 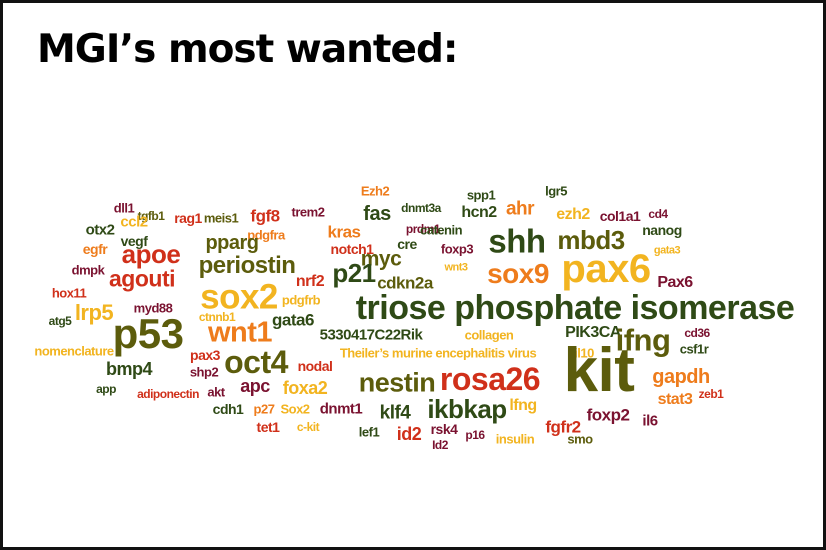 I want to click on cloud-word: Theiler’s murine encephalitis virus, so click(x=438, y=353).